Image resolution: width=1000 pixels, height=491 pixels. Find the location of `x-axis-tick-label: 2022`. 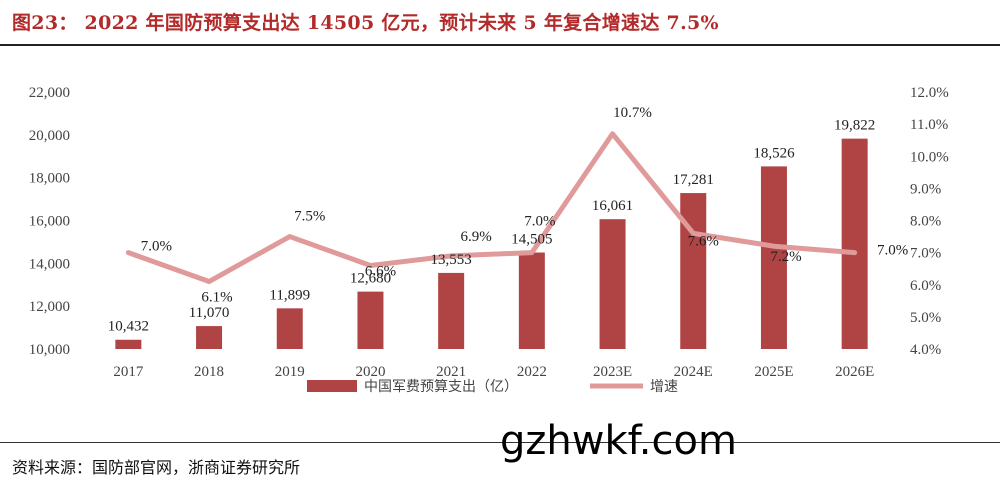

x-axis-tick-label: 2022 is located at coordinates (532, 372).